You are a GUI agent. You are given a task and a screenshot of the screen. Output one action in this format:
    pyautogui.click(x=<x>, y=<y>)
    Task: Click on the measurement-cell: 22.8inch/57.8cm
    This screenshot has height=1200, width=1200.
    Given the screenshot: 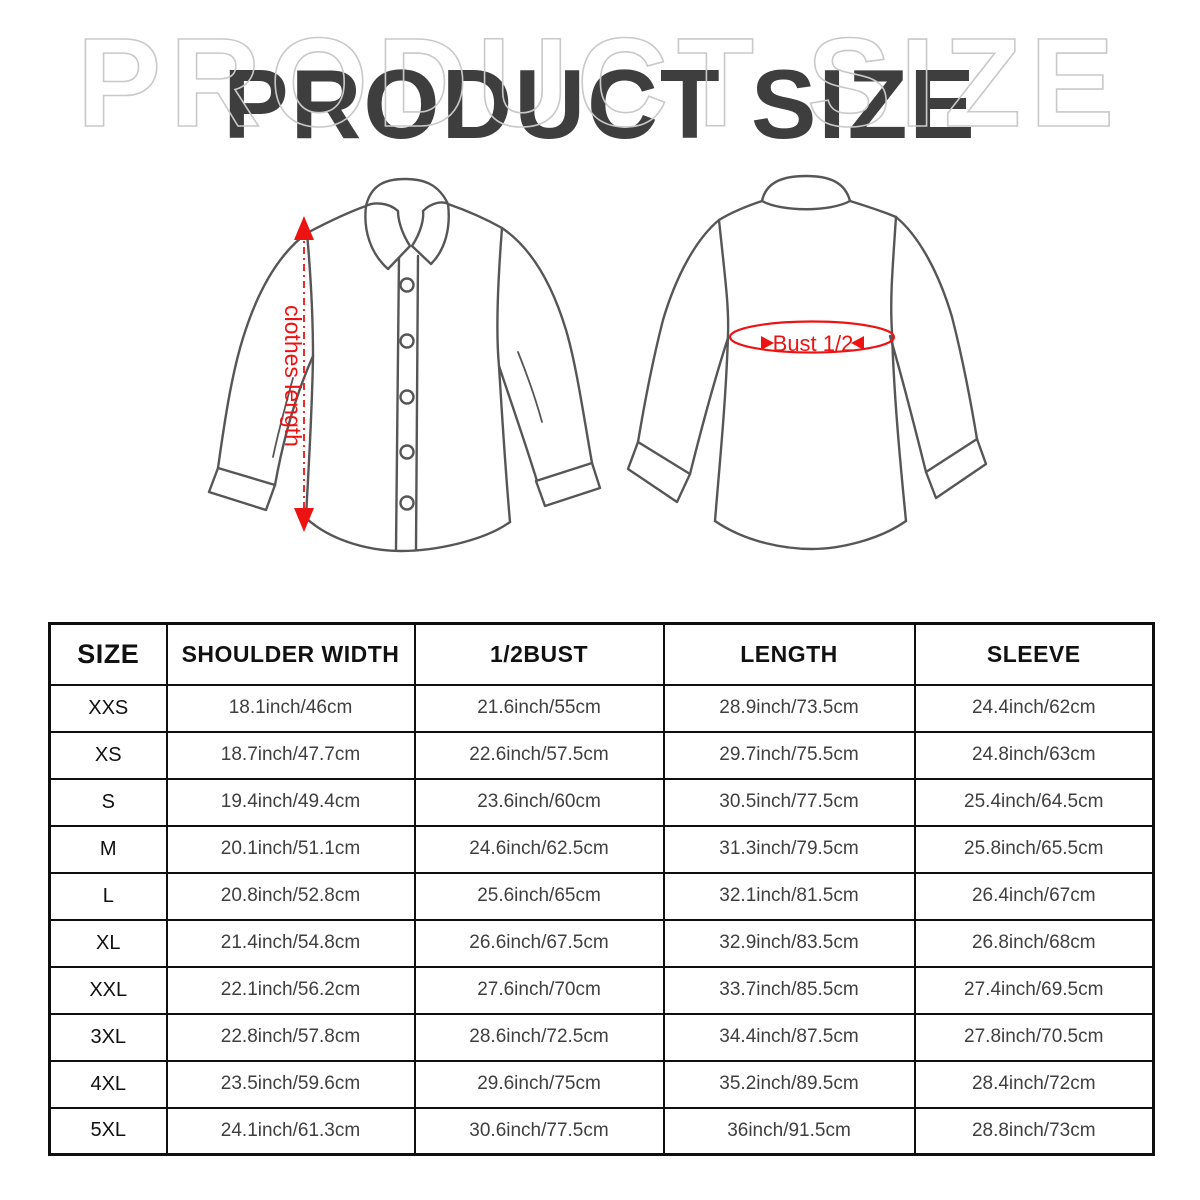 What is the action you would take?
    pyautogui.click(x=290, y=1037)
    